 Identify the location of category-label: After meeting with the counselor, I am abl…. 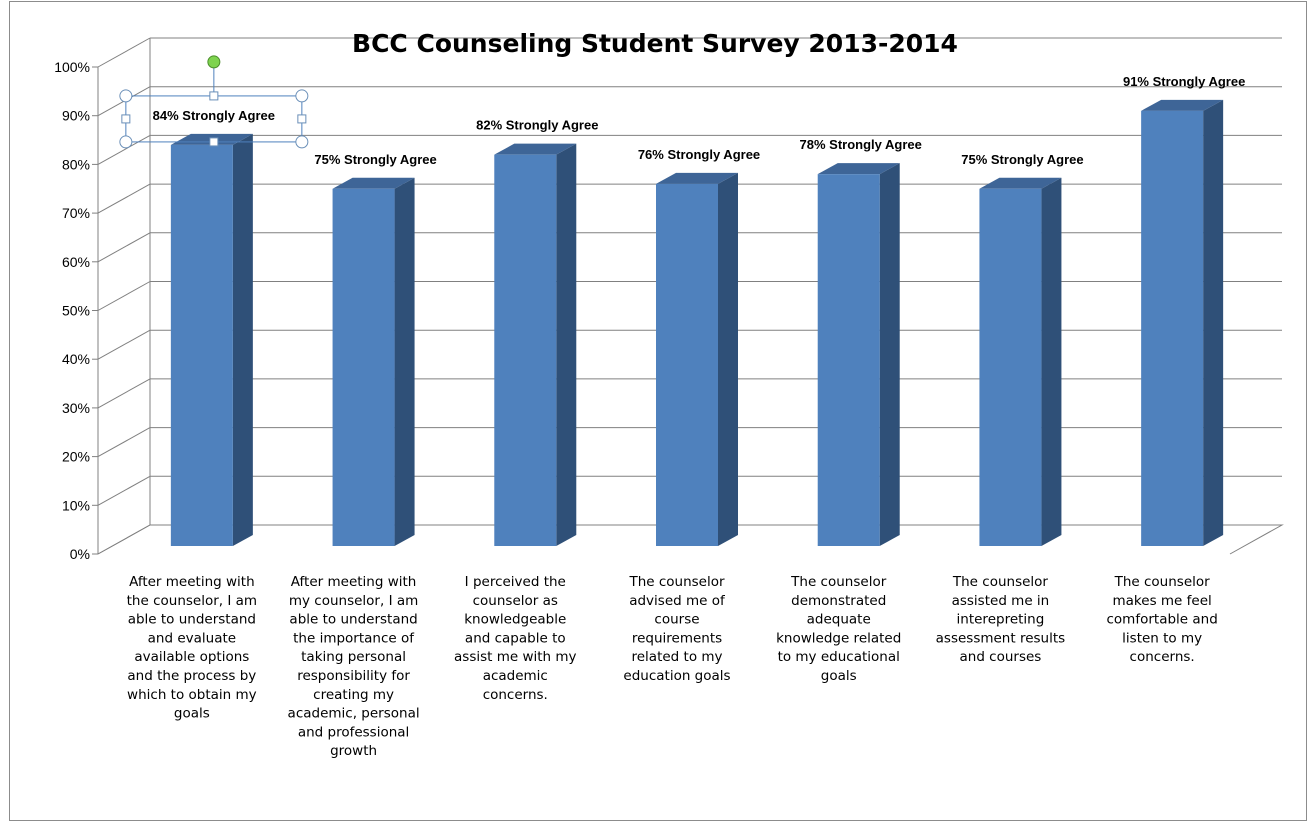
(192, 648).